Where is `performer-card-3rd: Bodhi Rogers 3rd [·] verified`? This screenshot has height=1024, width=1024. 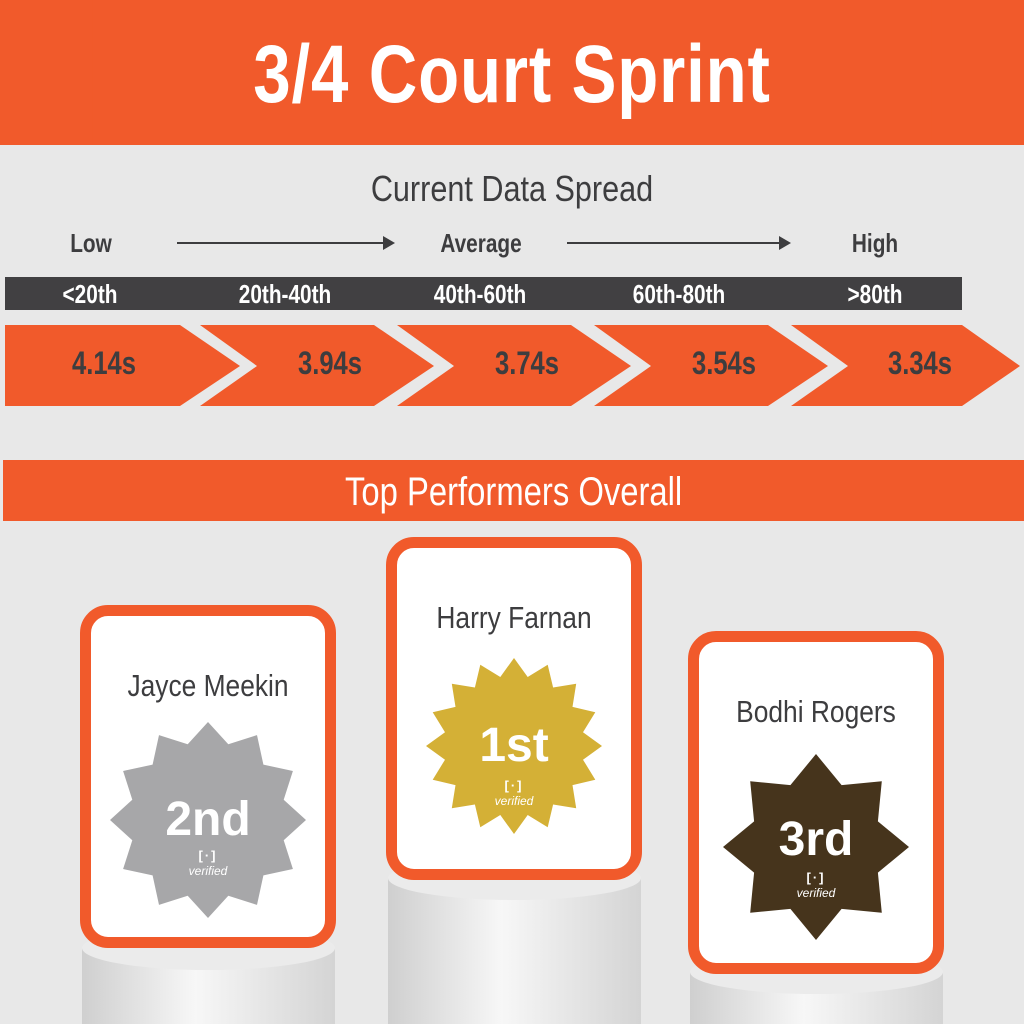 performer-card-3rd: Bodhi Rogers 3rd [·] verified is located at coordinates (816, 802).